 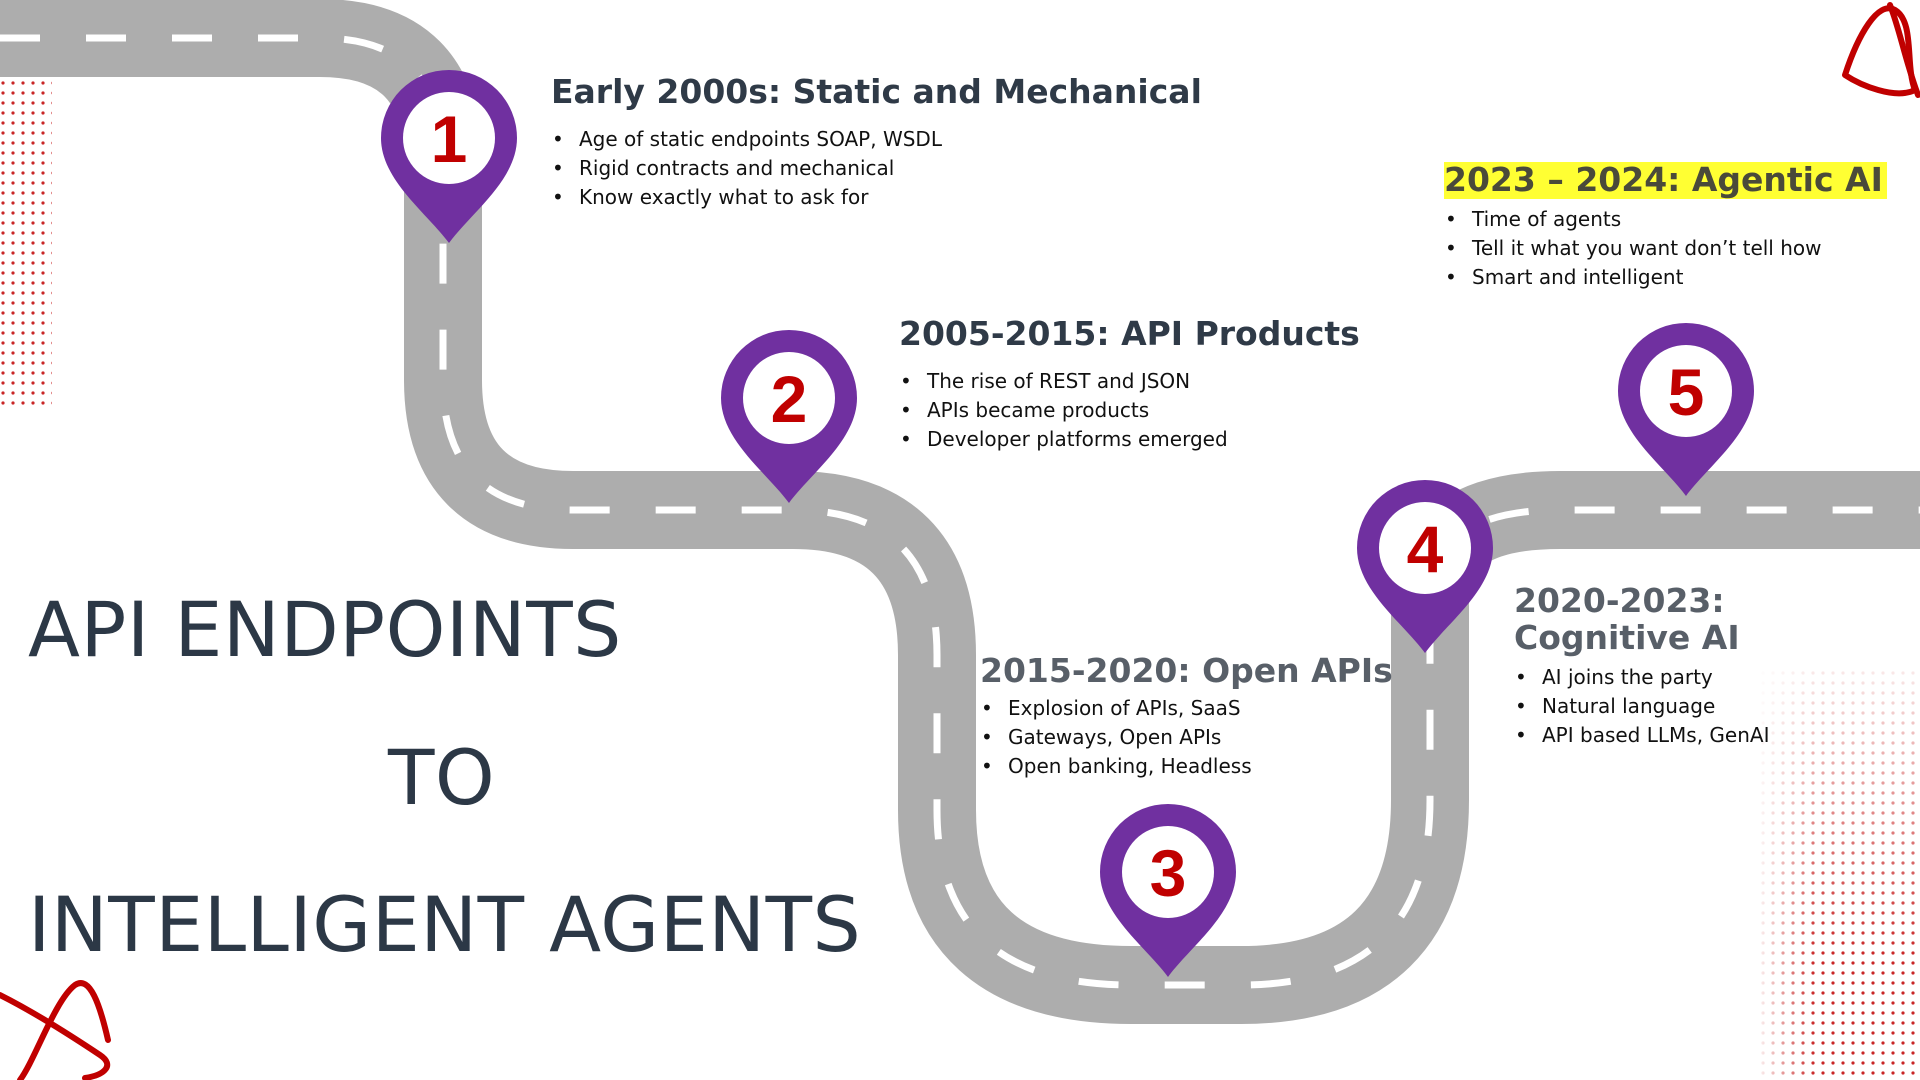 I want to click on pin-number-1: 1, so click(x=449, y=139).